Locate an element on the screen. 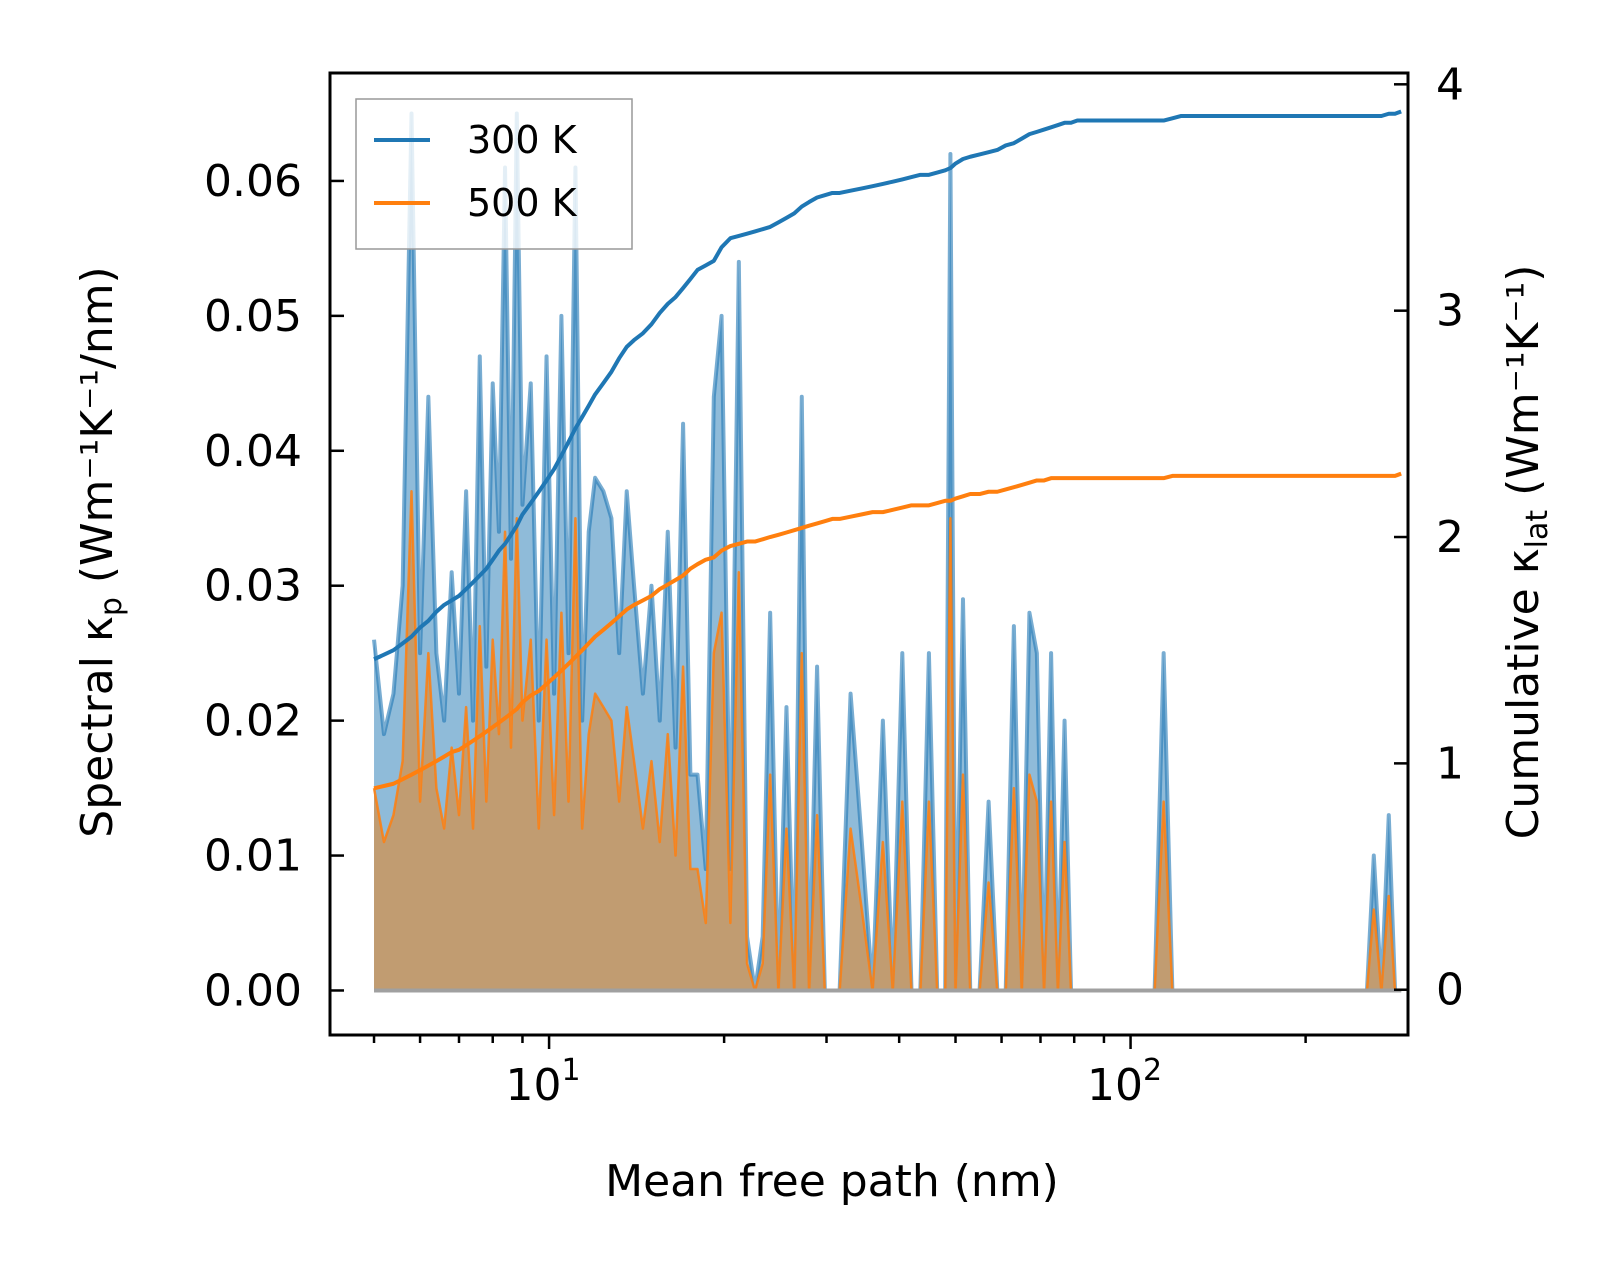  y-right-tick-label: 0 is located at coordinates (1450, 990).